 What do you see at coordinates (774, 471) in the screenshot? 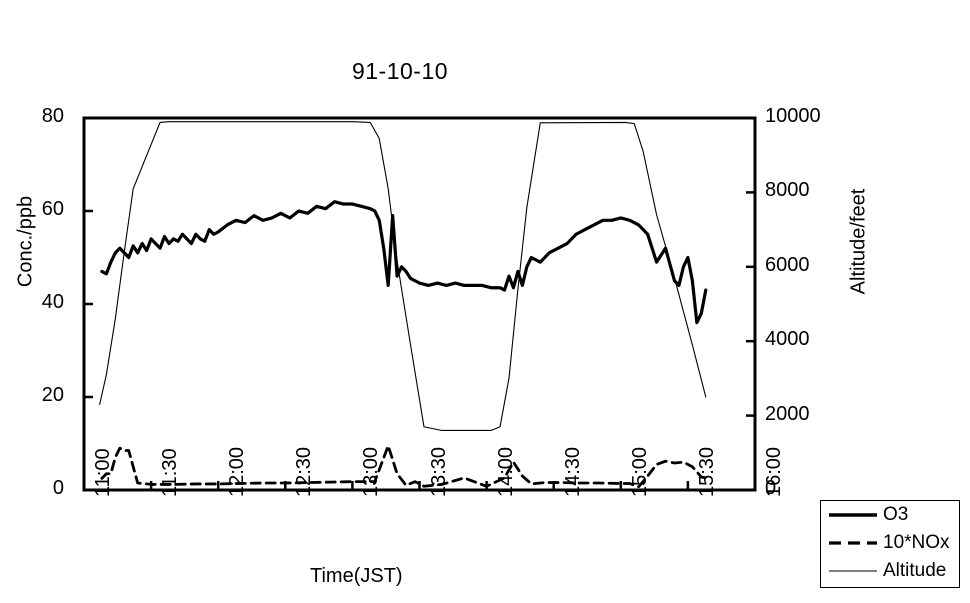
I see `x-tick-label: 16:00` at bounding box center [774, 471].